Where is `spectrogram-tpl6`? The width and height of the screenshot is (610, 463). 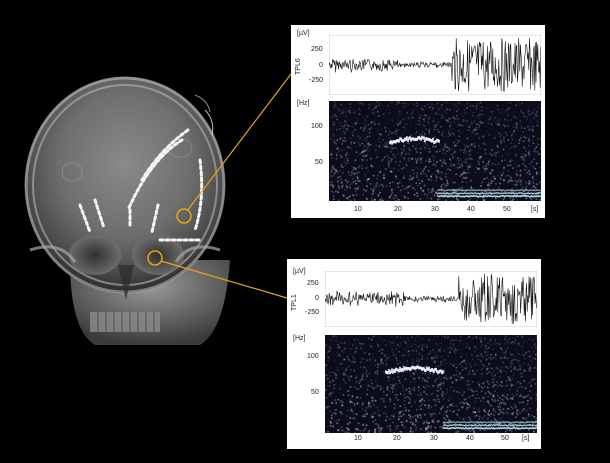
spectrogram-tpl6 is located at coordinates (435, 151).